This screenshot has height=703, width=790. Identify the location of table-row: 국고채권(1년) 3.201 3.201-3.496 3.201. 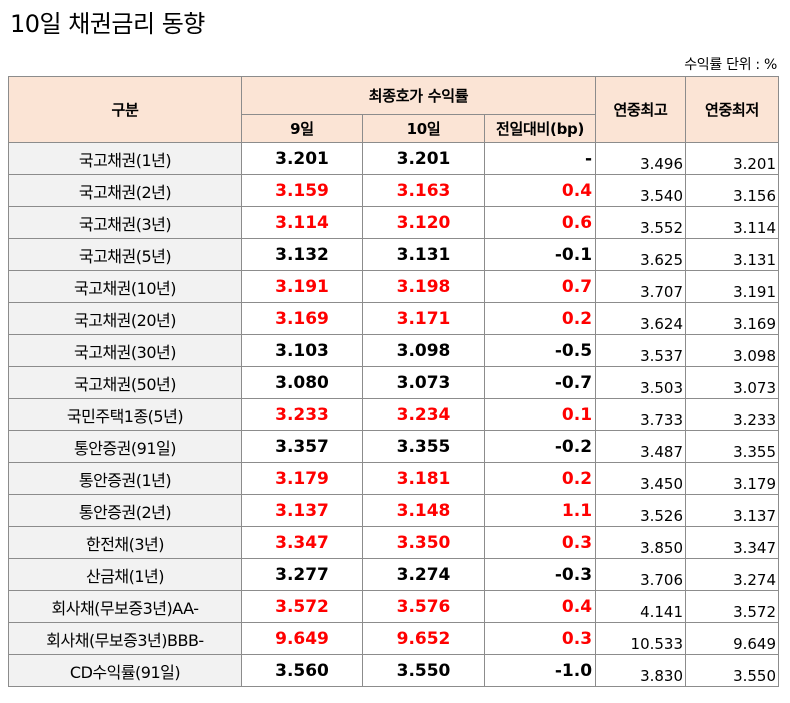
(394, 158).